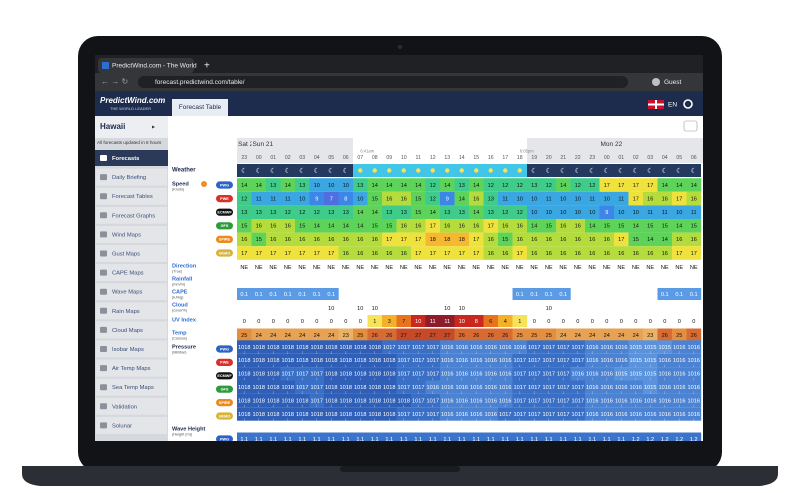  Describe the element at coordinates (224, 439) in the screenshot. I see `model-name: PWG` at that location.